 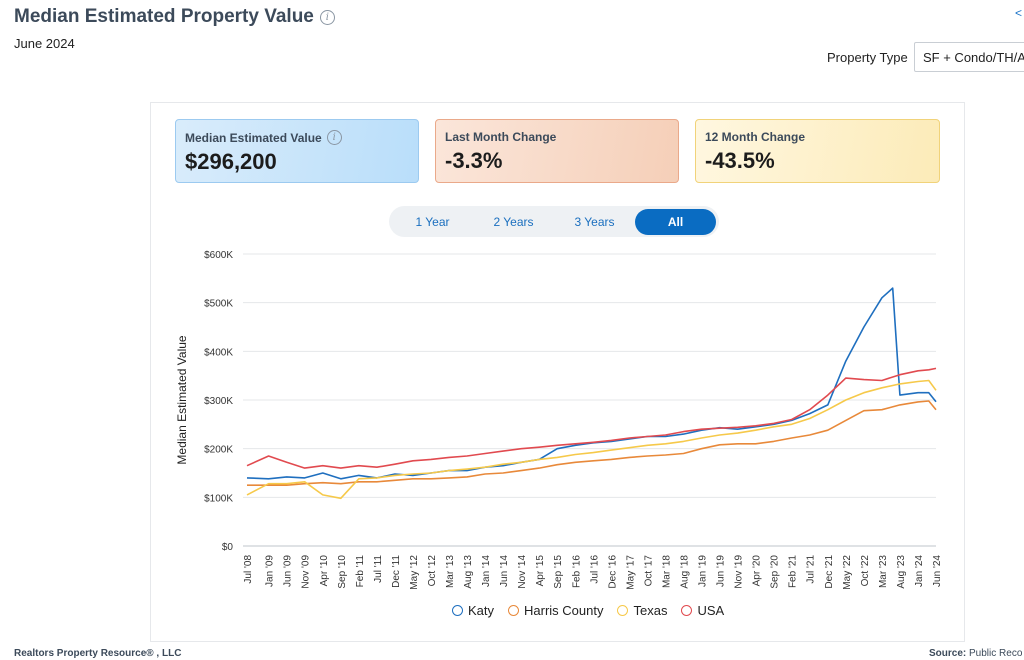 I want to click on y-tick-label: $100K, so click(x=218, y=498).